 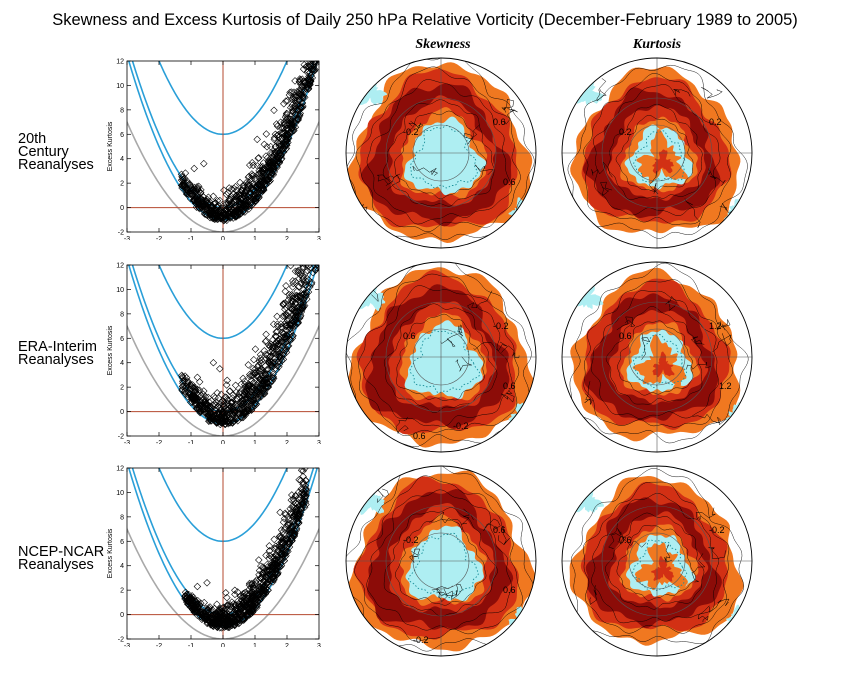 What do you see at coordinates (57, 347) in the screenshot?
I see `row-label-line: ERA-Interim` at bounding box center [57, 347].